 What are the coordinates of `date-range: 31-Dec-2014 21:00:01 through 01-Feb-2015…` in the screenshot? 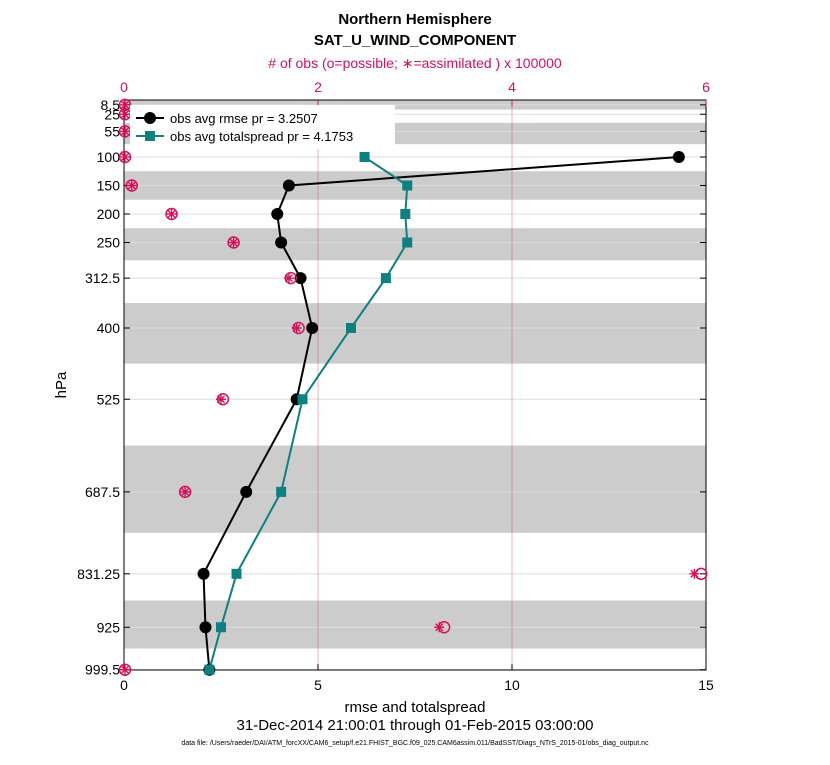 It's located at (415, 725).